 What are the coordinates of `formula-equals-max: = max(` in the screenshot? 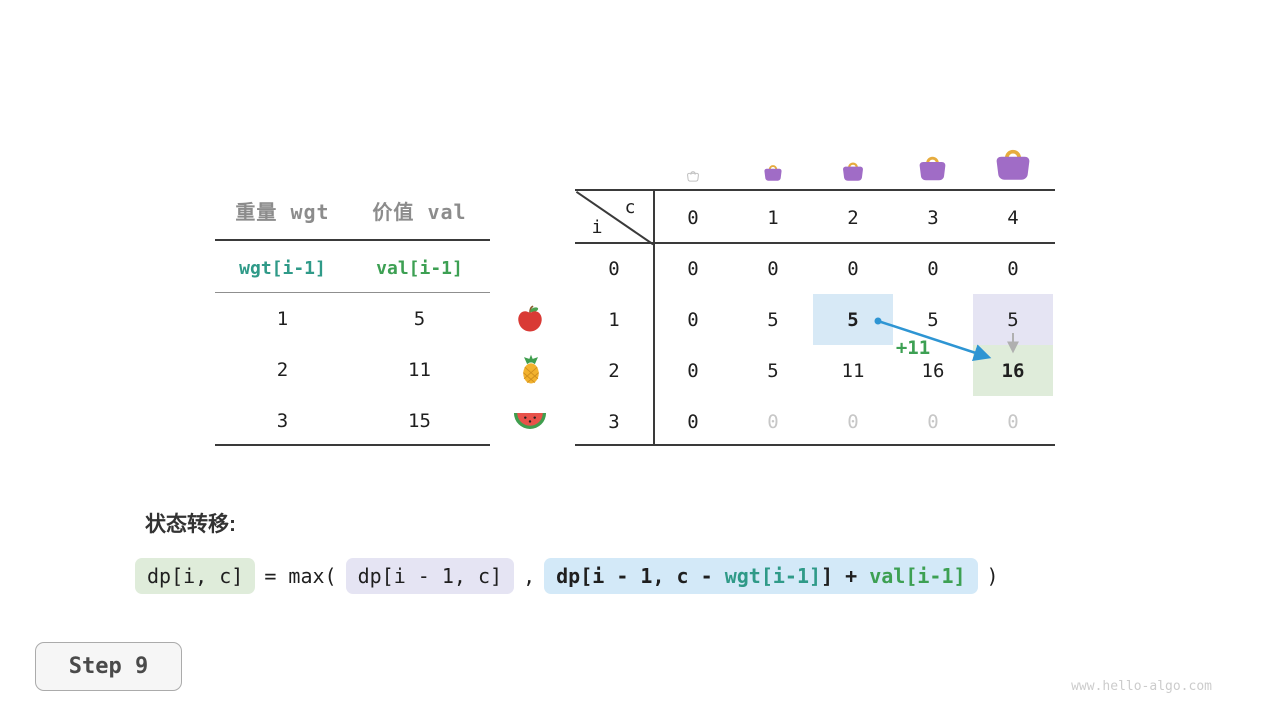 It's located at (300, 576).